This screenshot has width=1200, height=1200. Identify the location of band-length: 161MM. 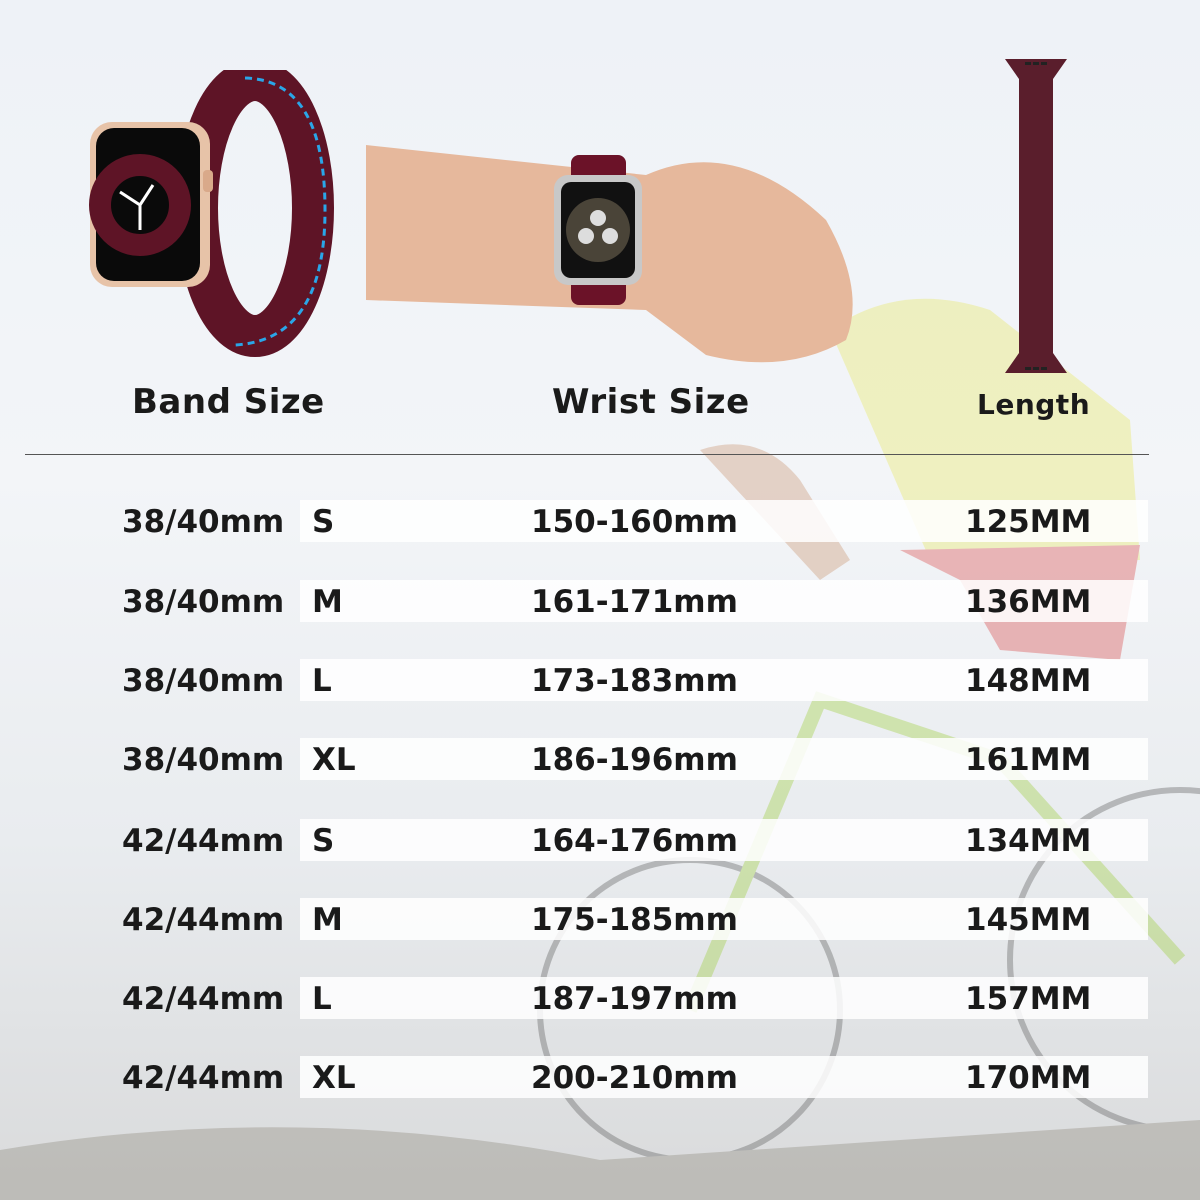
(1028, 760).